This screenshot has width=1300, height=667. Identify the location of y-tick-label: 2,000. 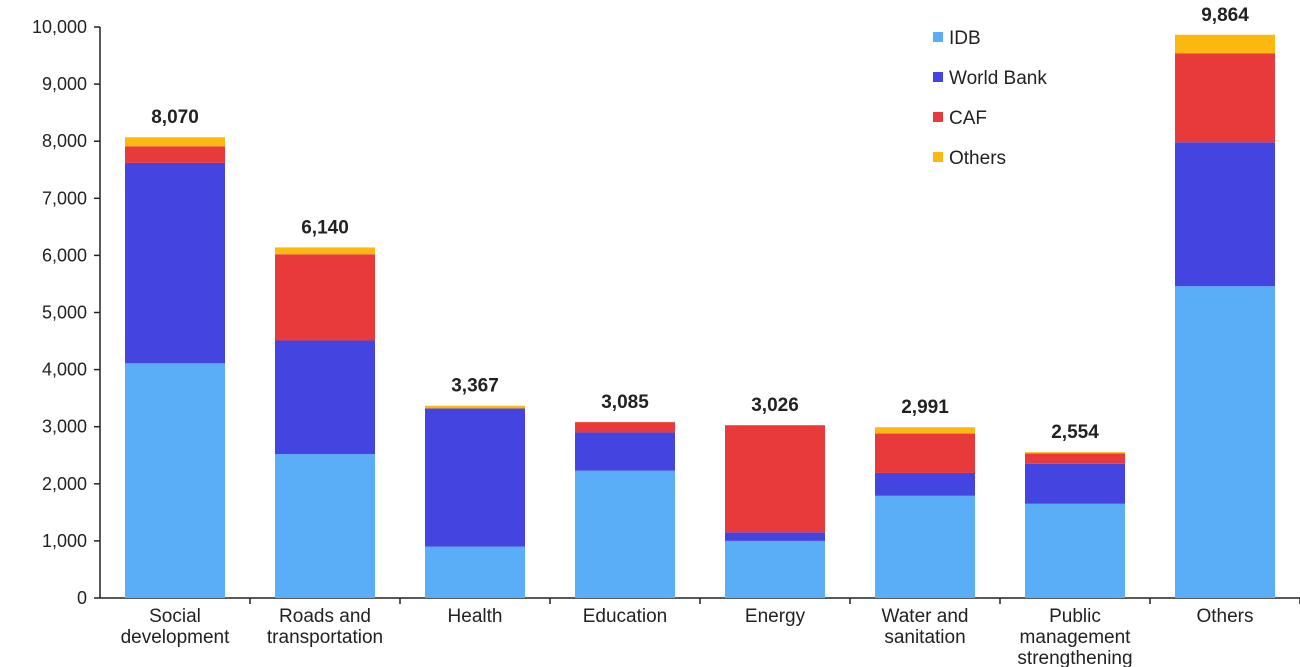
(64, 484).